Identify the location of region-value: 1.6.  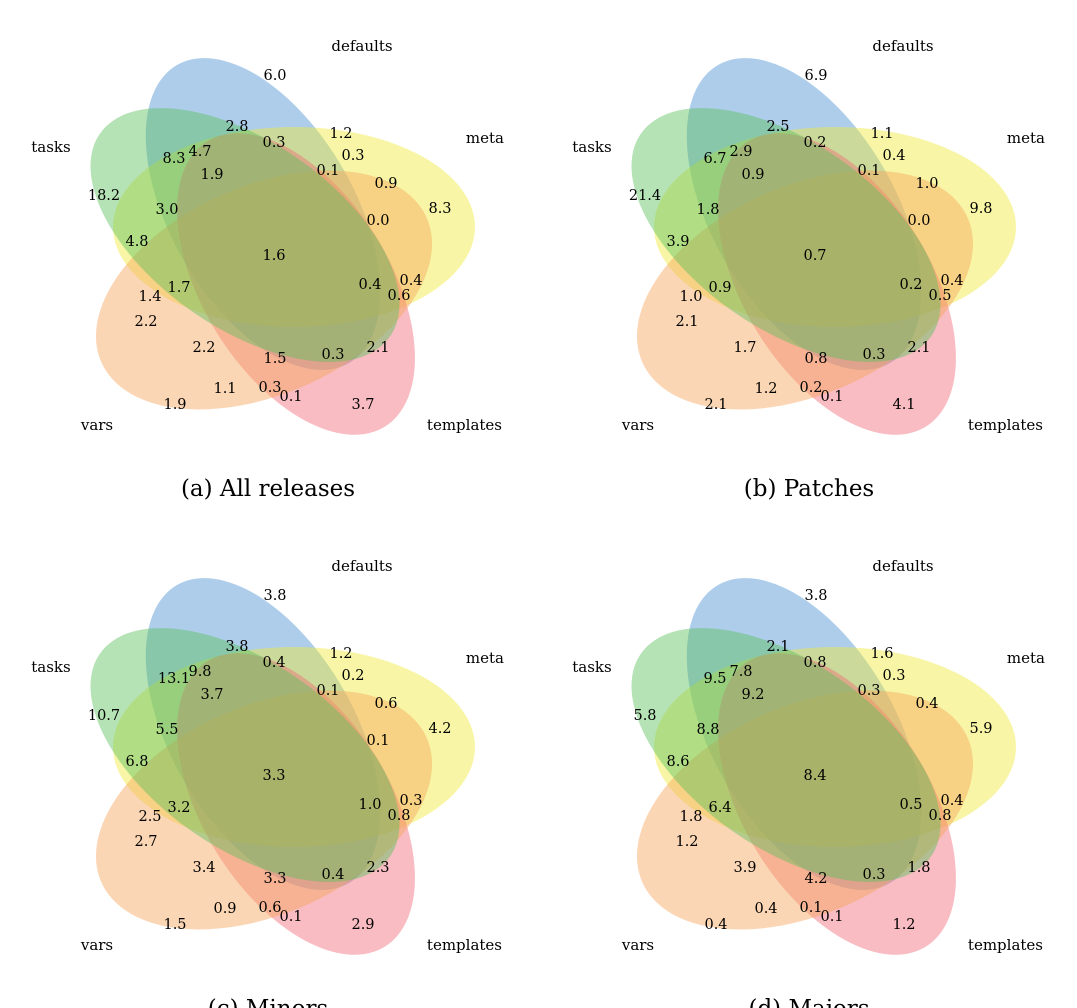
(273, 256).